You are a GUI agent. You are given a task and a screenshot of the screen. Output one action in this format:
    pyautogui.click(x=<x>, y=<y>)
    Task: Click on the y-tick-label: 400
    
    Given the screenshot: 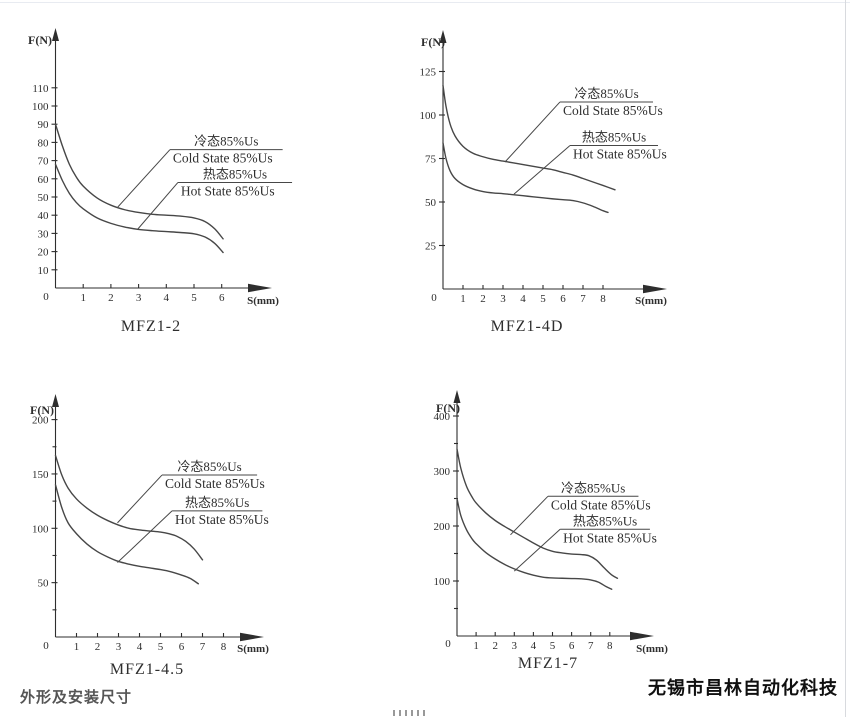 What is the action you would take?
    pyautogui.click(x=442, y=417)
    